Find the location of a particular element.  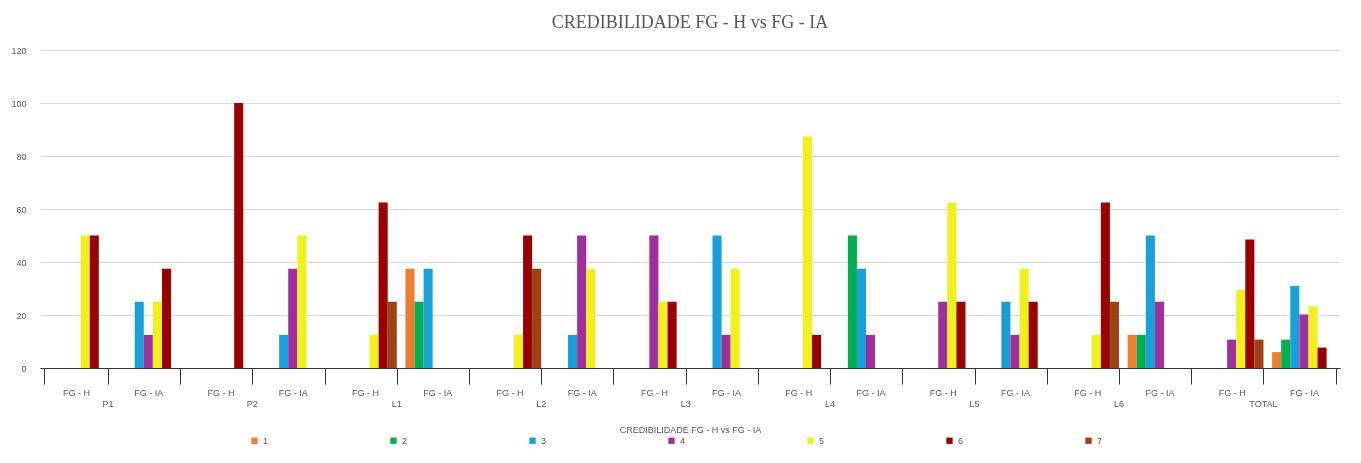

y-tick-label: 120 is located at coordinates (19, 50).